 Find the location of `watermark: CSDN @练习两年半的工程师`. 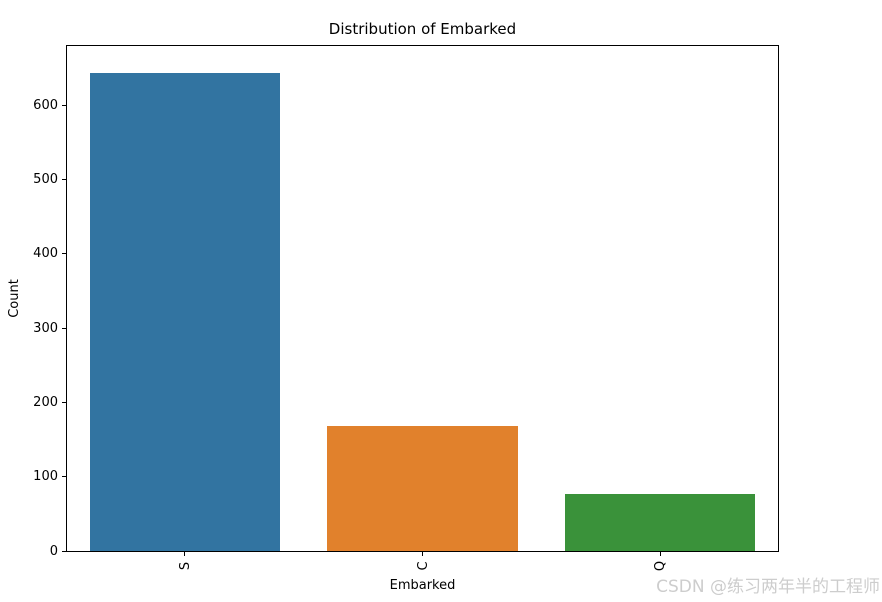

watermark: CSDN @练习两年半的工程师 is located at coordinates (768, 587).